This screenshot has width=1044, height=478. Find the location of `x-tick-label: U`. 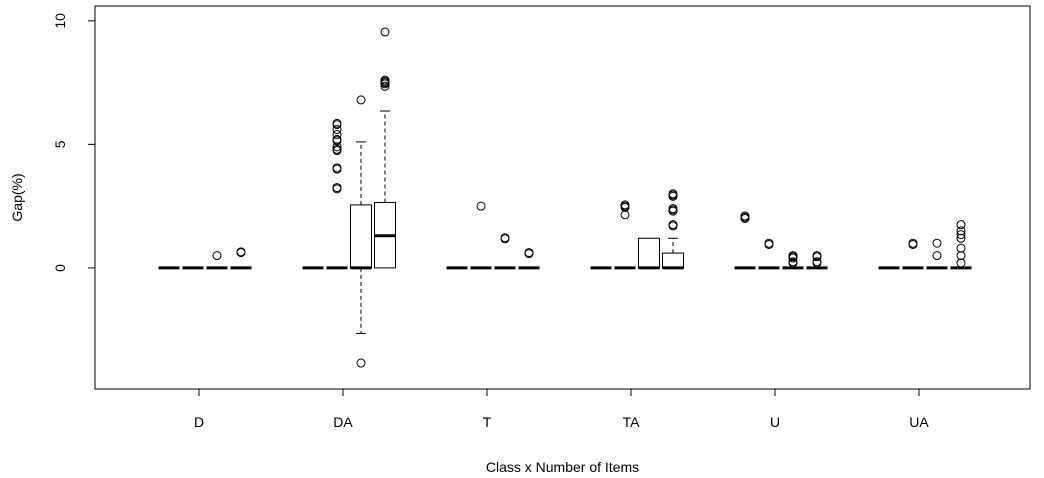

x-tick-label: U is located at coordinates (775, 422).